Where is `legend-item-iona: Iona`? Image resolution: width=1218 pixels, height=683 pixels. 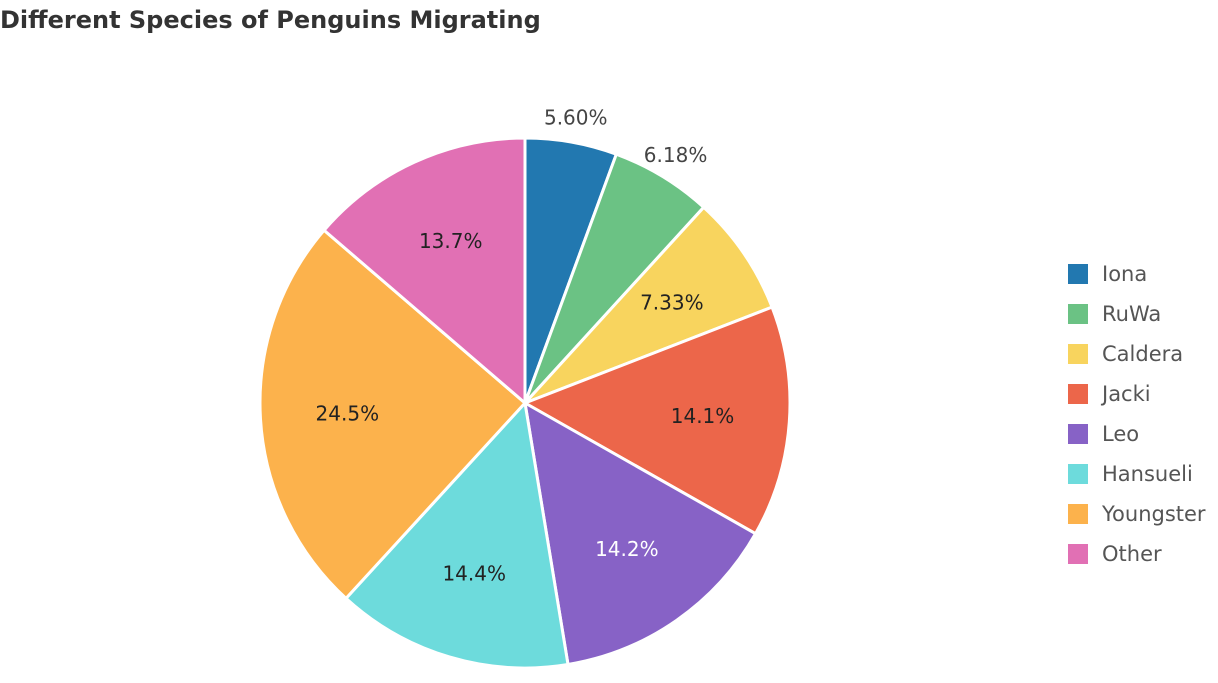 legend-item-iona: Iona is located at coordinates (1137, 274).